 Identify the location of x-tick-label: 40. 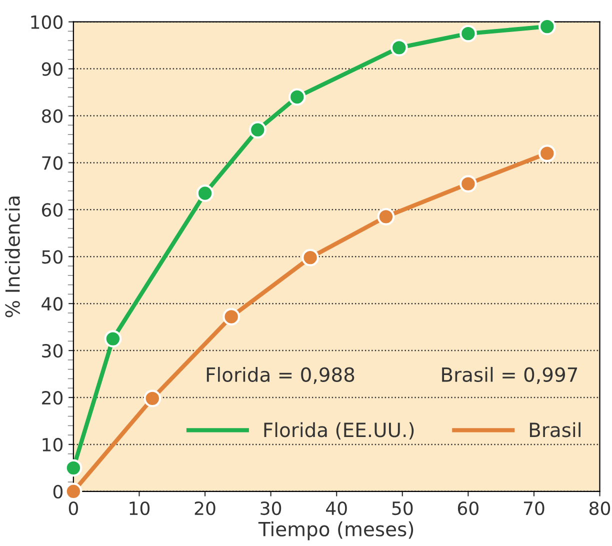
(336, 508).